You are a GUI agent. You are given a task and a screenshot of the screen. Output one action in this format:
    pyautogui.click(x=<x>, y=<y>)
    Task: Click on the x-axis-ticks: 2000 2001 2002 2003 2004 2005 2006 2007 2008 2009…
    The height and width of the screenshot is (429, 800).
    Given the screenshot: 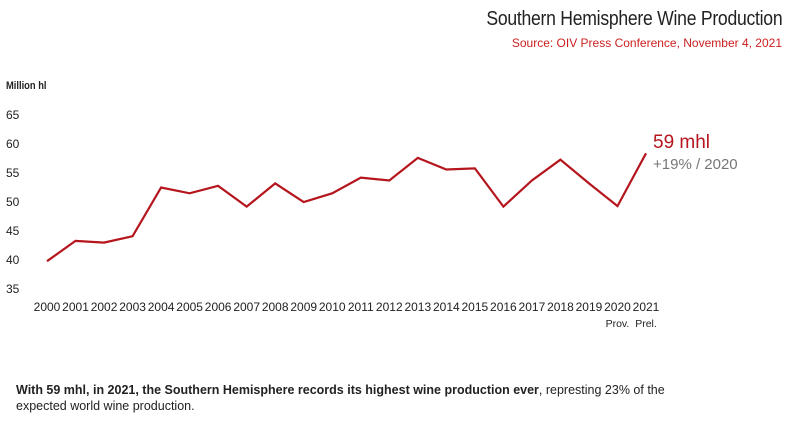 What is the action you would take?
    pyautogui.click(x=347, y=315)
    